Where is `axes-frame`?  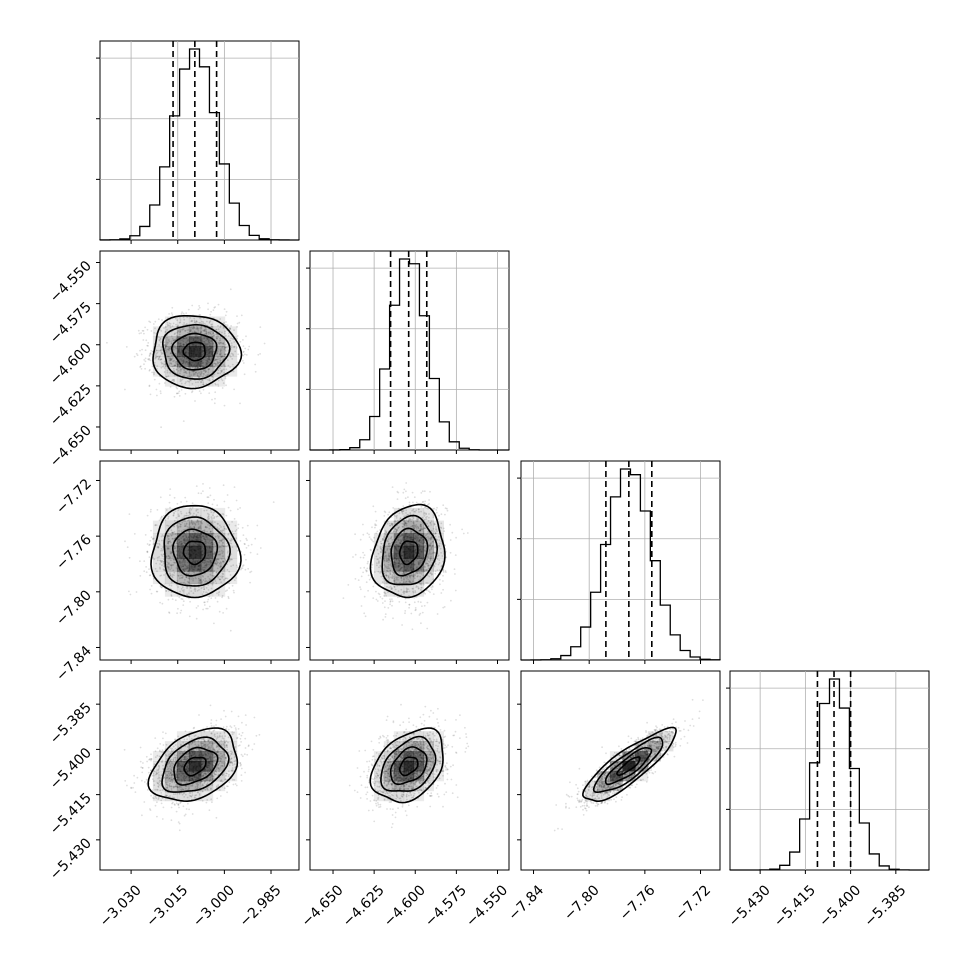 axes-frame is located at coordinates (409, 350).